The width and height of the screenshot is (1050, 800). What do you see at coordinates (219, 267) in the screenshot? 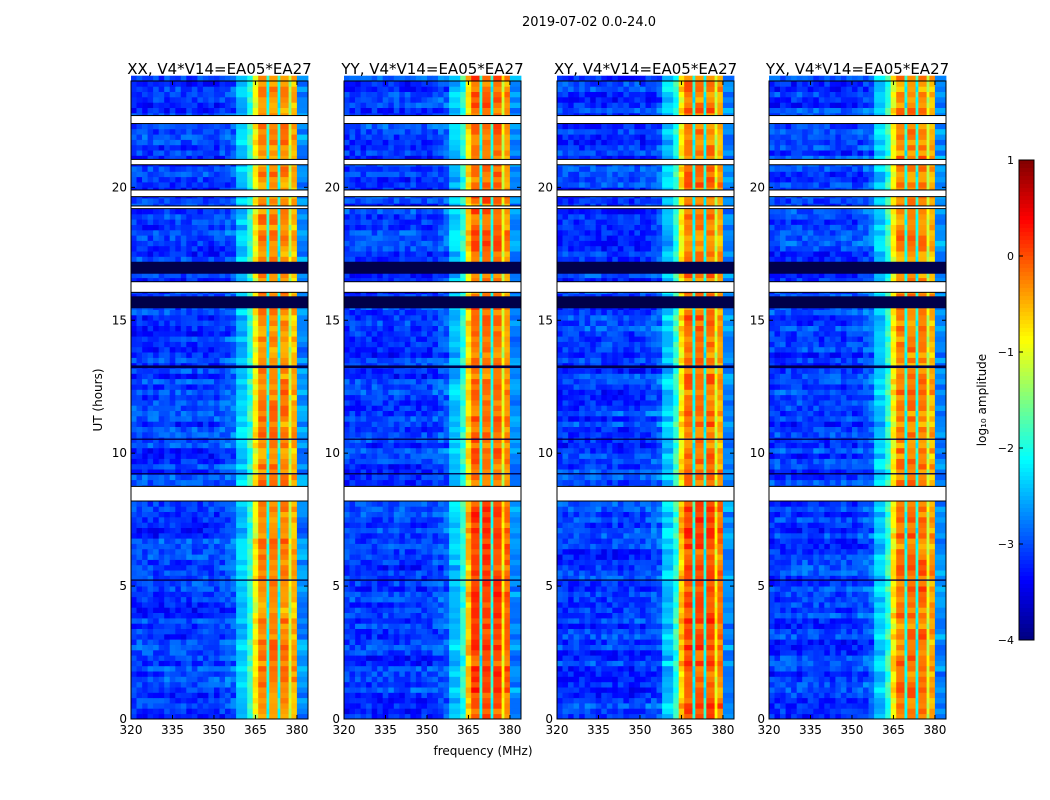
I see `dark-row` at bounding box center [219, 267].